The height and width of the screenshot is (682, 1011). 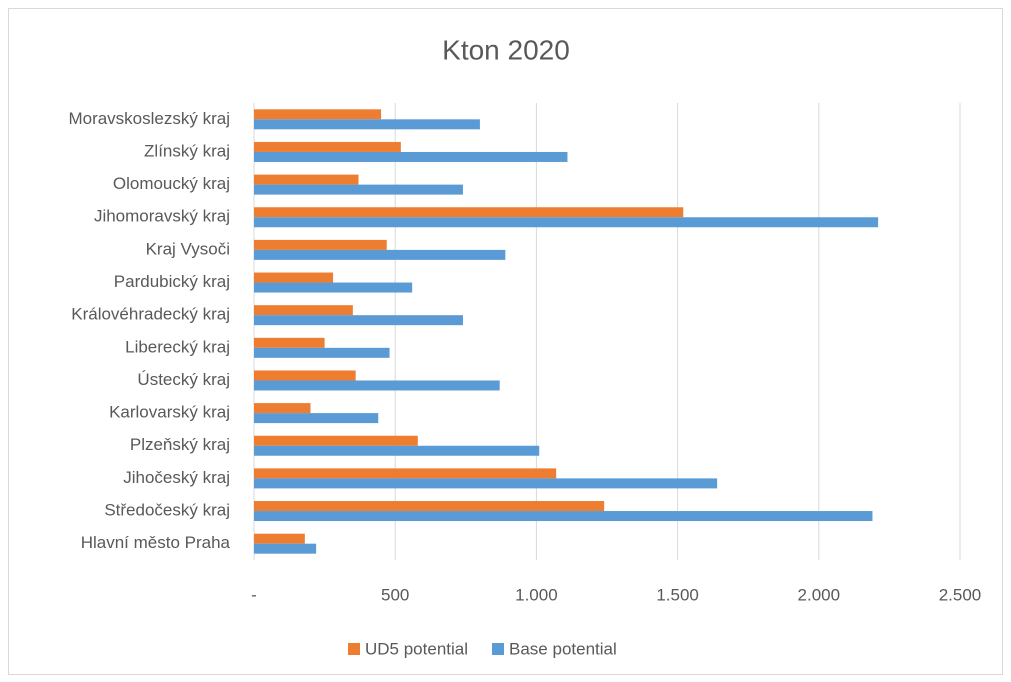 I want to click on legend-label: UD5 potential, so click(x=416, y=648).